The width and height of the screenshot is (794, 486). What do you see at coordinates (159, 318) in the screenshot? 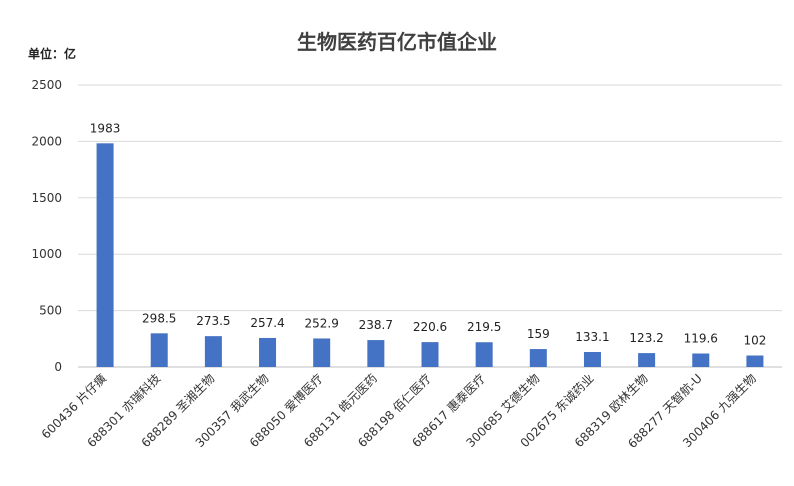
I see `data-label: 298.5` at bounding box center [159, 318].